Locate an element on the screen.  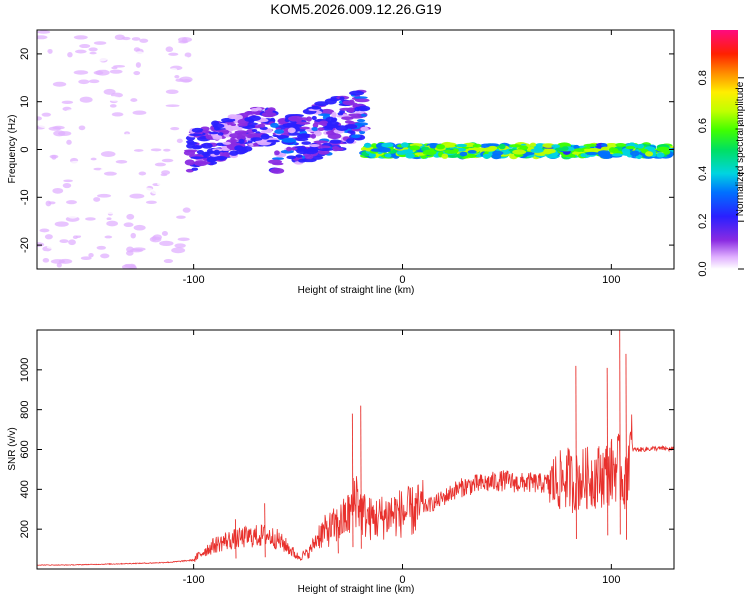
spectrogram-y-tick-label: 10 is located at coordinates (25, 102).